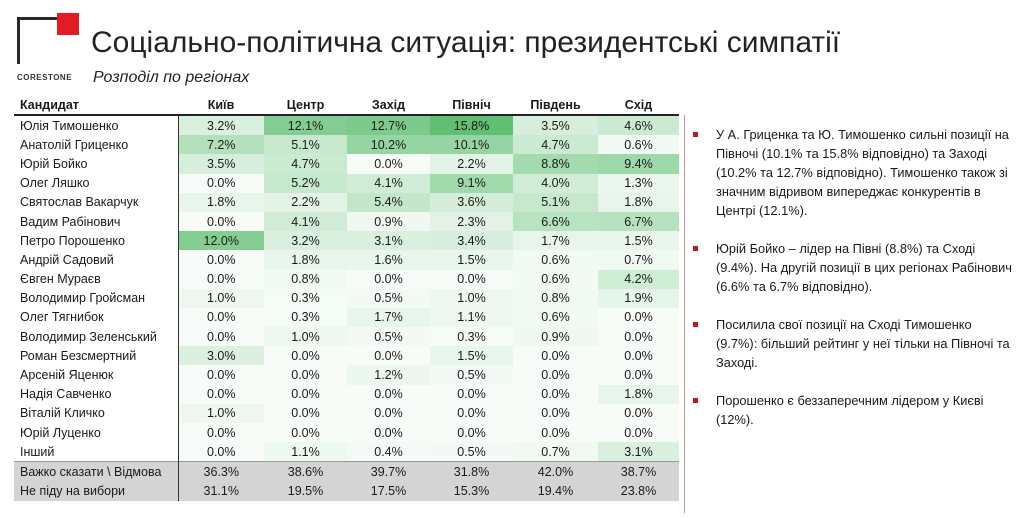 The width and height of the screenshot is (1024, 517). What do you see at coordinates (555, 202) in the screenshot?
I see `value-cell: 5.1%` at bounding box center [555, 202].